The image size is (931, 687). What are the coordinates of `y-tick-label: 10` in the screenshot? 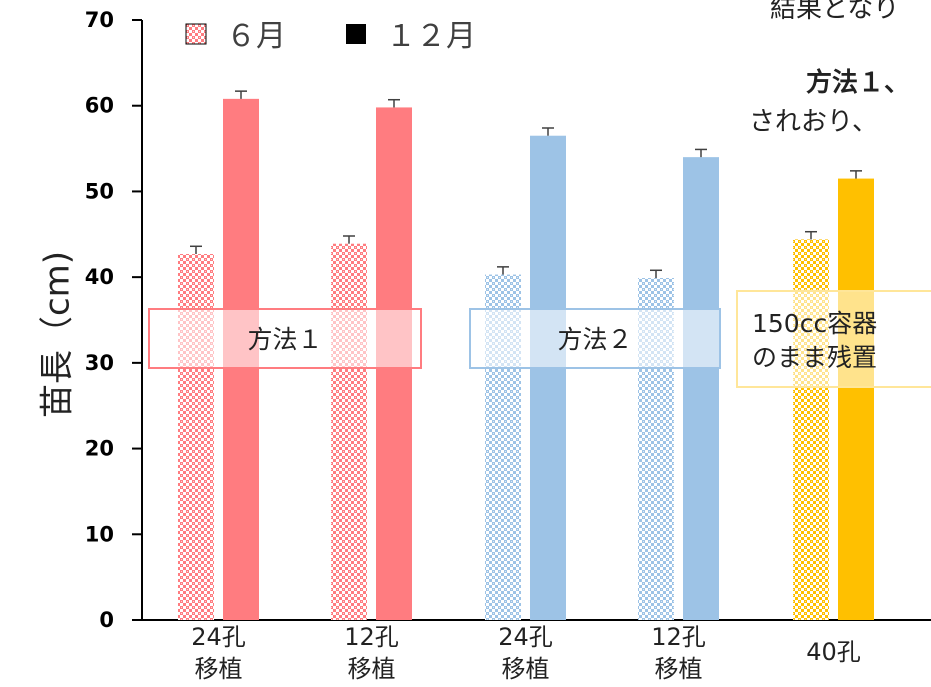 It's located at (99, 534).